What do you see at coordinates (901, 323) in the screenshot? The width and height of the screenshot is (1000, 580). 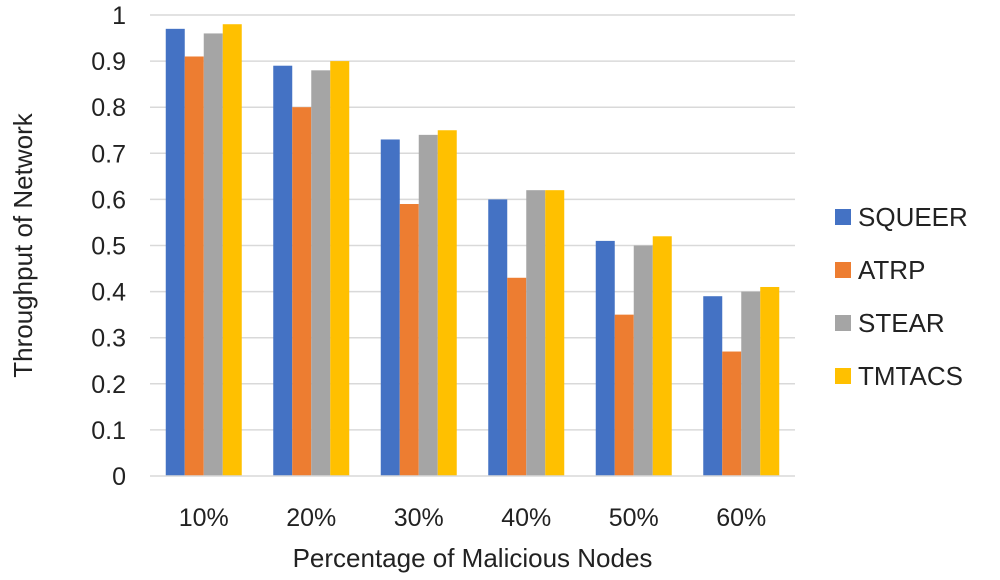 I see `legend-label-stear: STEAR` at bounding box center [901, 323].